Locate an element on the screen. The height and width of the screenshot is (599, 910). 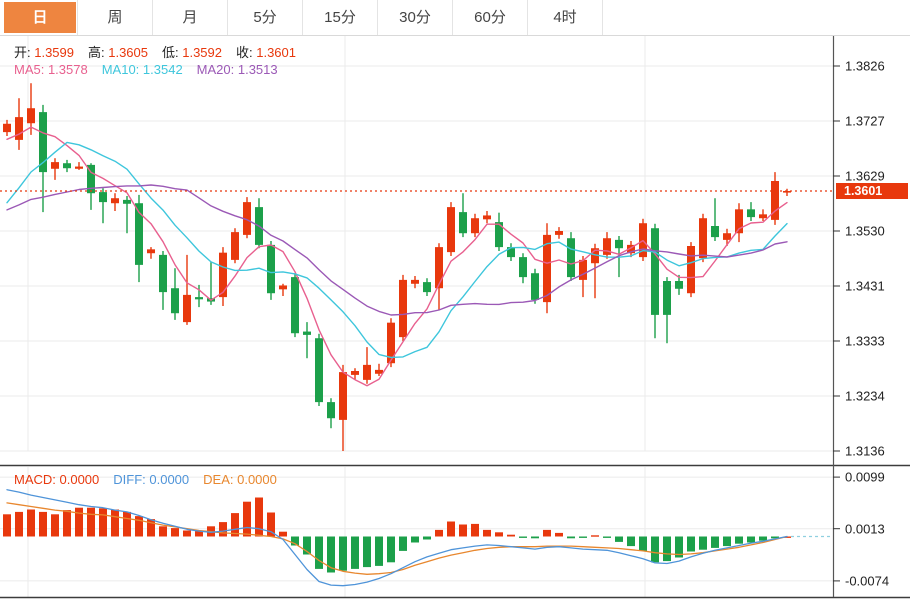
ma-legend: MA5: 1.3578 MA10: 1.3542 MA20: 1.3513 is located at coordinates (153, 69).